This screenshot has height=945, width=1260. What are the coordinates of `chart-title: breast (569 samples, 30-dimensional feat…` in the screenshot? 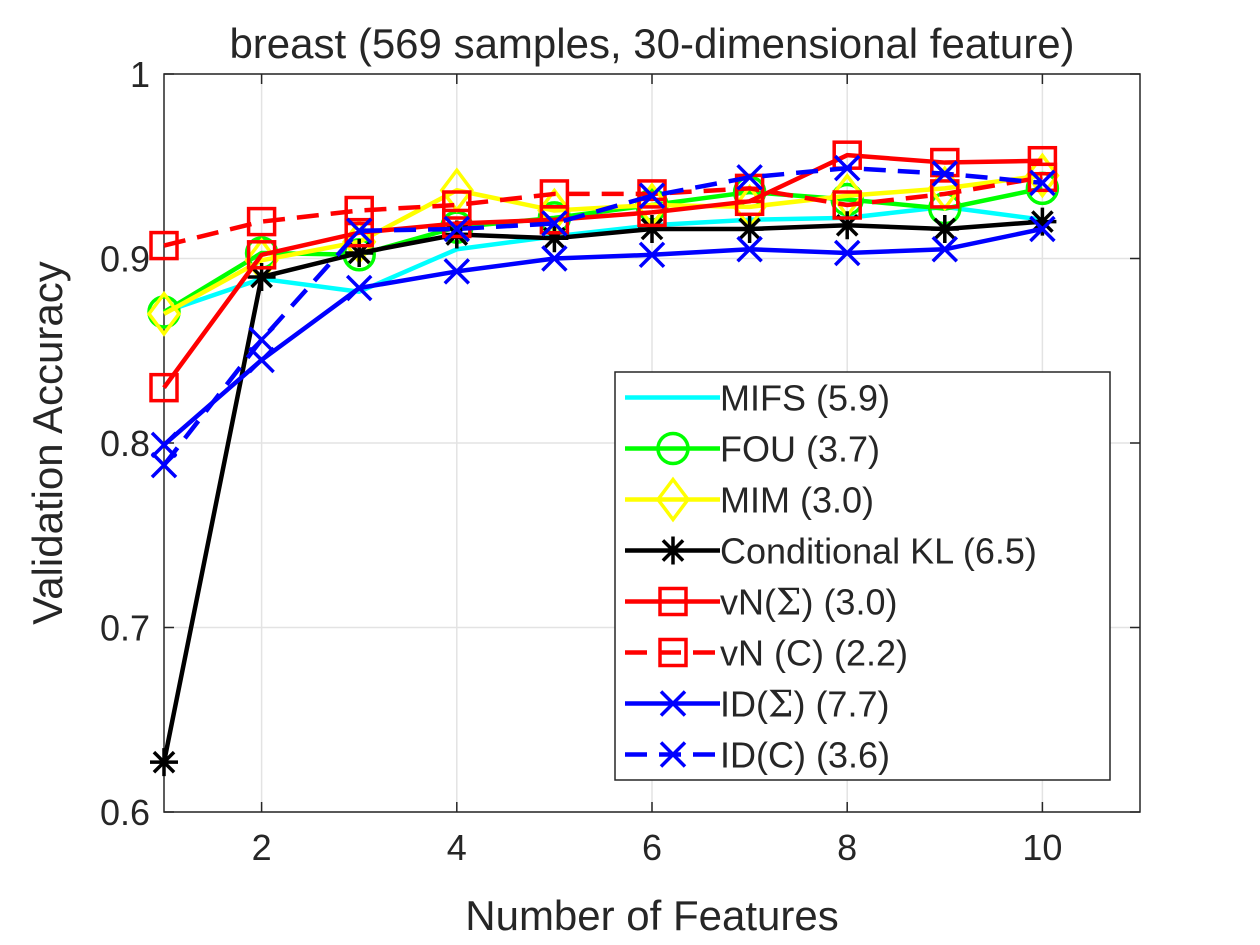 It's located at (651, 43).